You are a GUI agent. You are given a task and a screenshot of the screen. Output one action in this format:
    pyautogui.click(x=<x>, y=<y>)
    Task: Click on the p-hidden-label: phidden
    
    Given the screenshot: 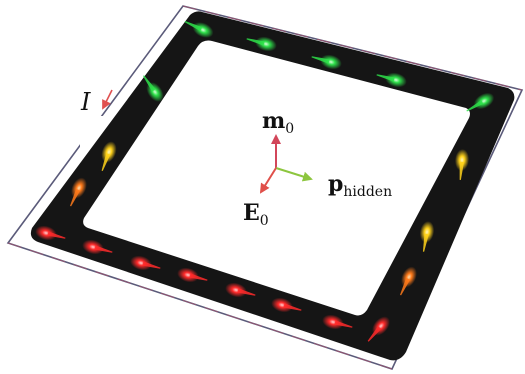 What is the action you would take?
    pyautogui.click(x=360, y=185)
    